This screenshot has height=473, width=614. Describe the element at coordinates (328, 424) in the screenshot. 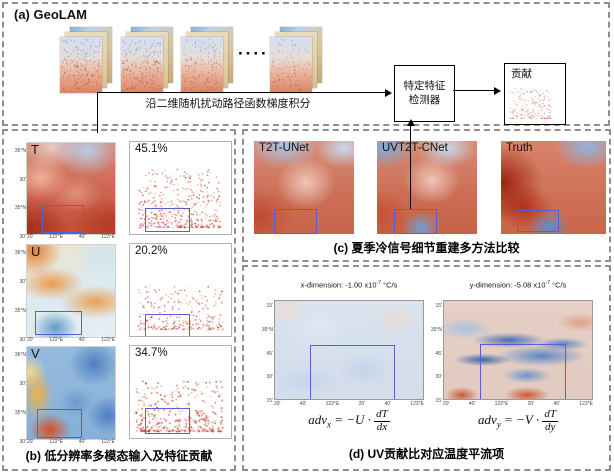

I see `advx-sub: x` at that location.